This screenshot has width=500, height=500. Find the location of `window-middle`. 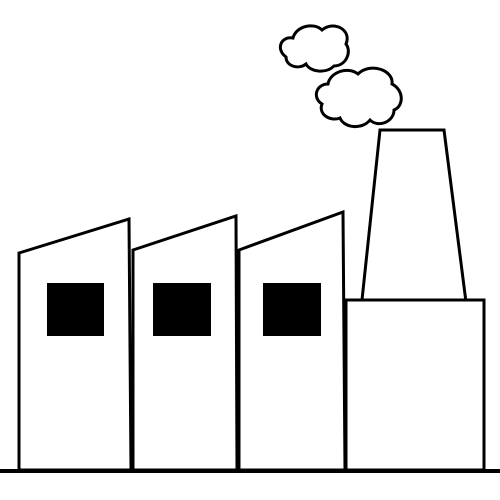

window-middle is located at coordinates (182, 309).